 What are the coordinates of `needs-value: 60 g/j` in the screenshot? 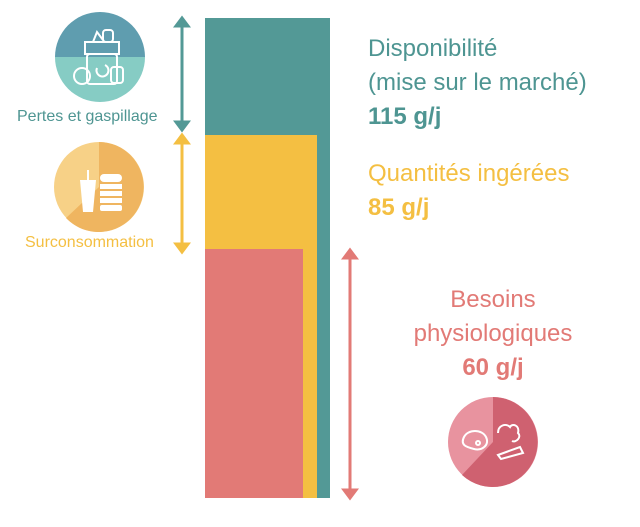 It's located at (493, 367).